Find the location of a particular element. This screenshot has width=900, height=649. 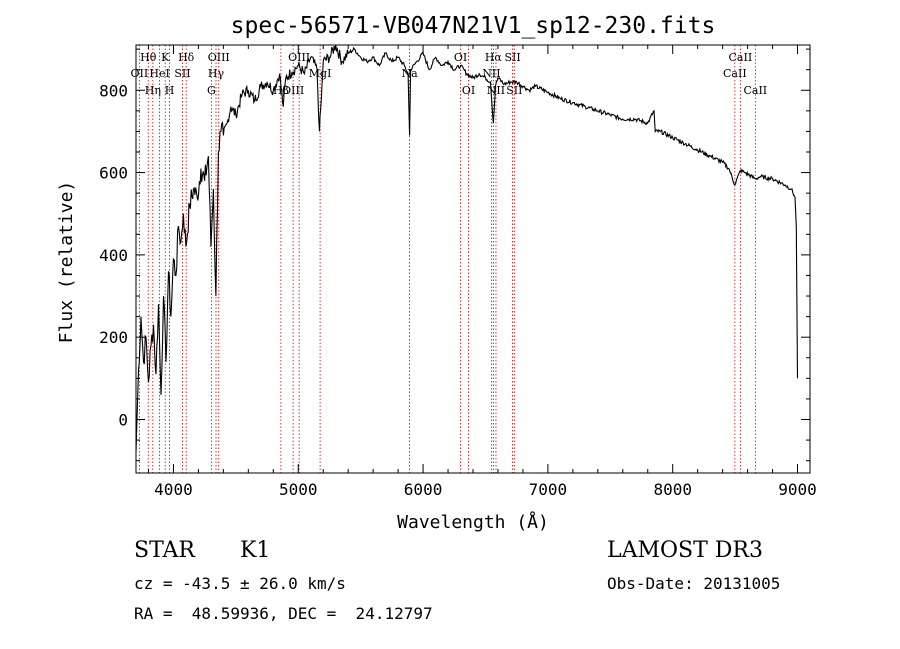

marker-label-4: K is located at coordinates (165, 57).